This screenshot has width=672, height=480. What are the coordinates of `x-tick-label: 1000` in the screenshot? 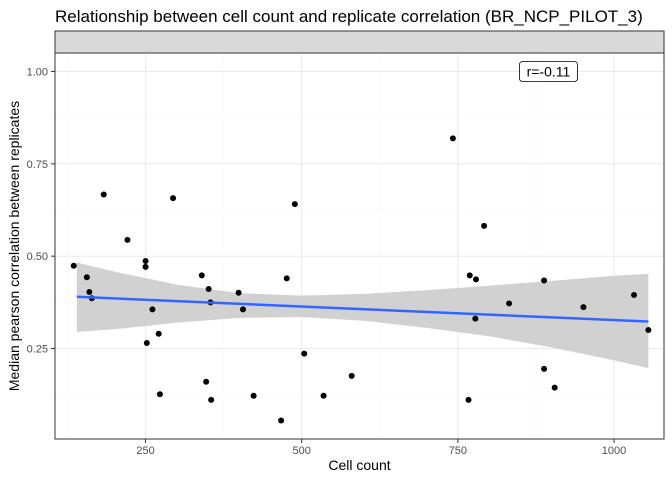 It's located at (614, 451).